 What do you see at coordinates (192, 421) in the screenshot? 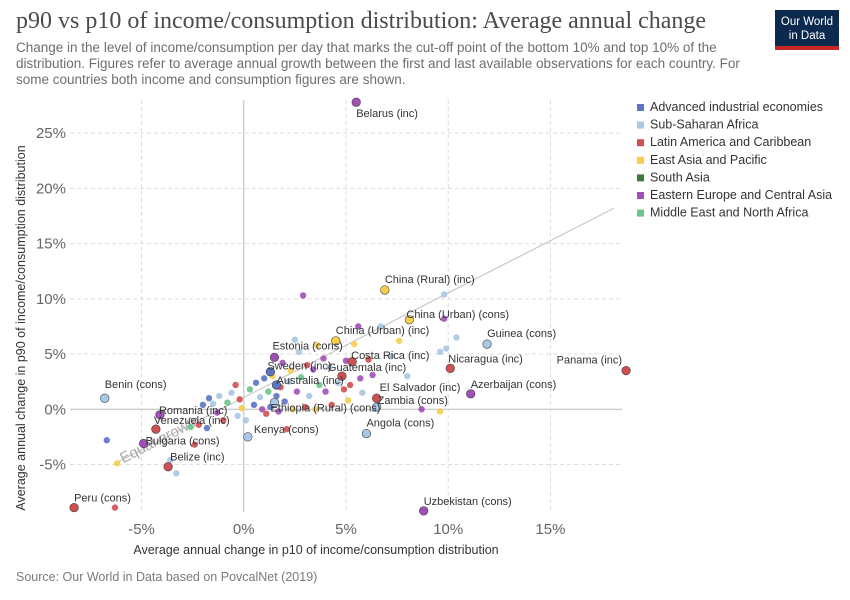
I see `point-annotation: Venezuela (inc)` at bounding box center [192, 421].